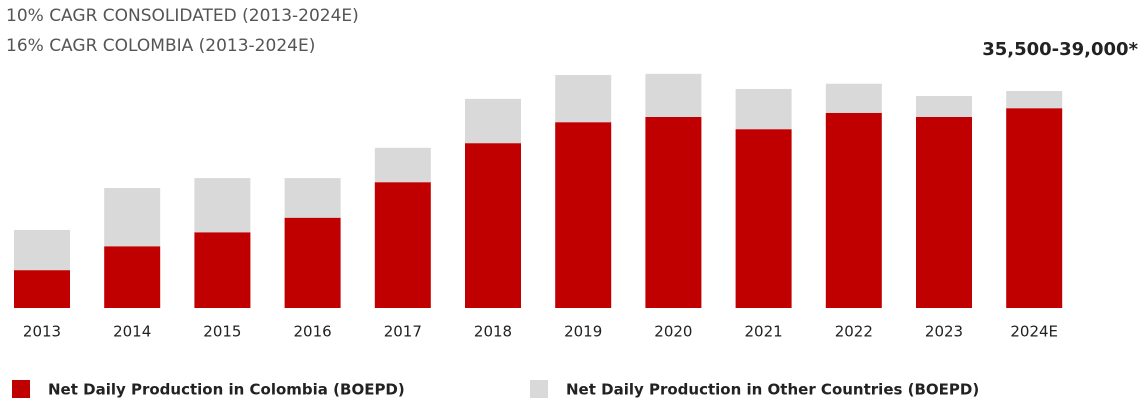 This screenshot has height=406, width=1143. Describe the element at coordinates (854, 332) in the screenshot. I see `x-tick-label: 2022` at that location.